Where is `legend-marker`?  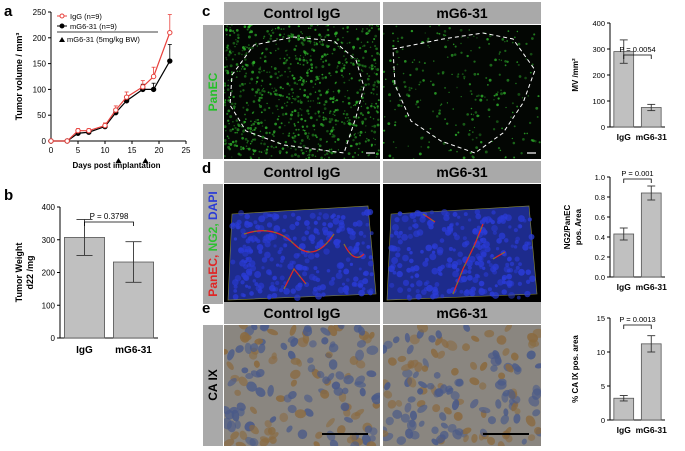 legend-marker is located at coordinates (62, 26).